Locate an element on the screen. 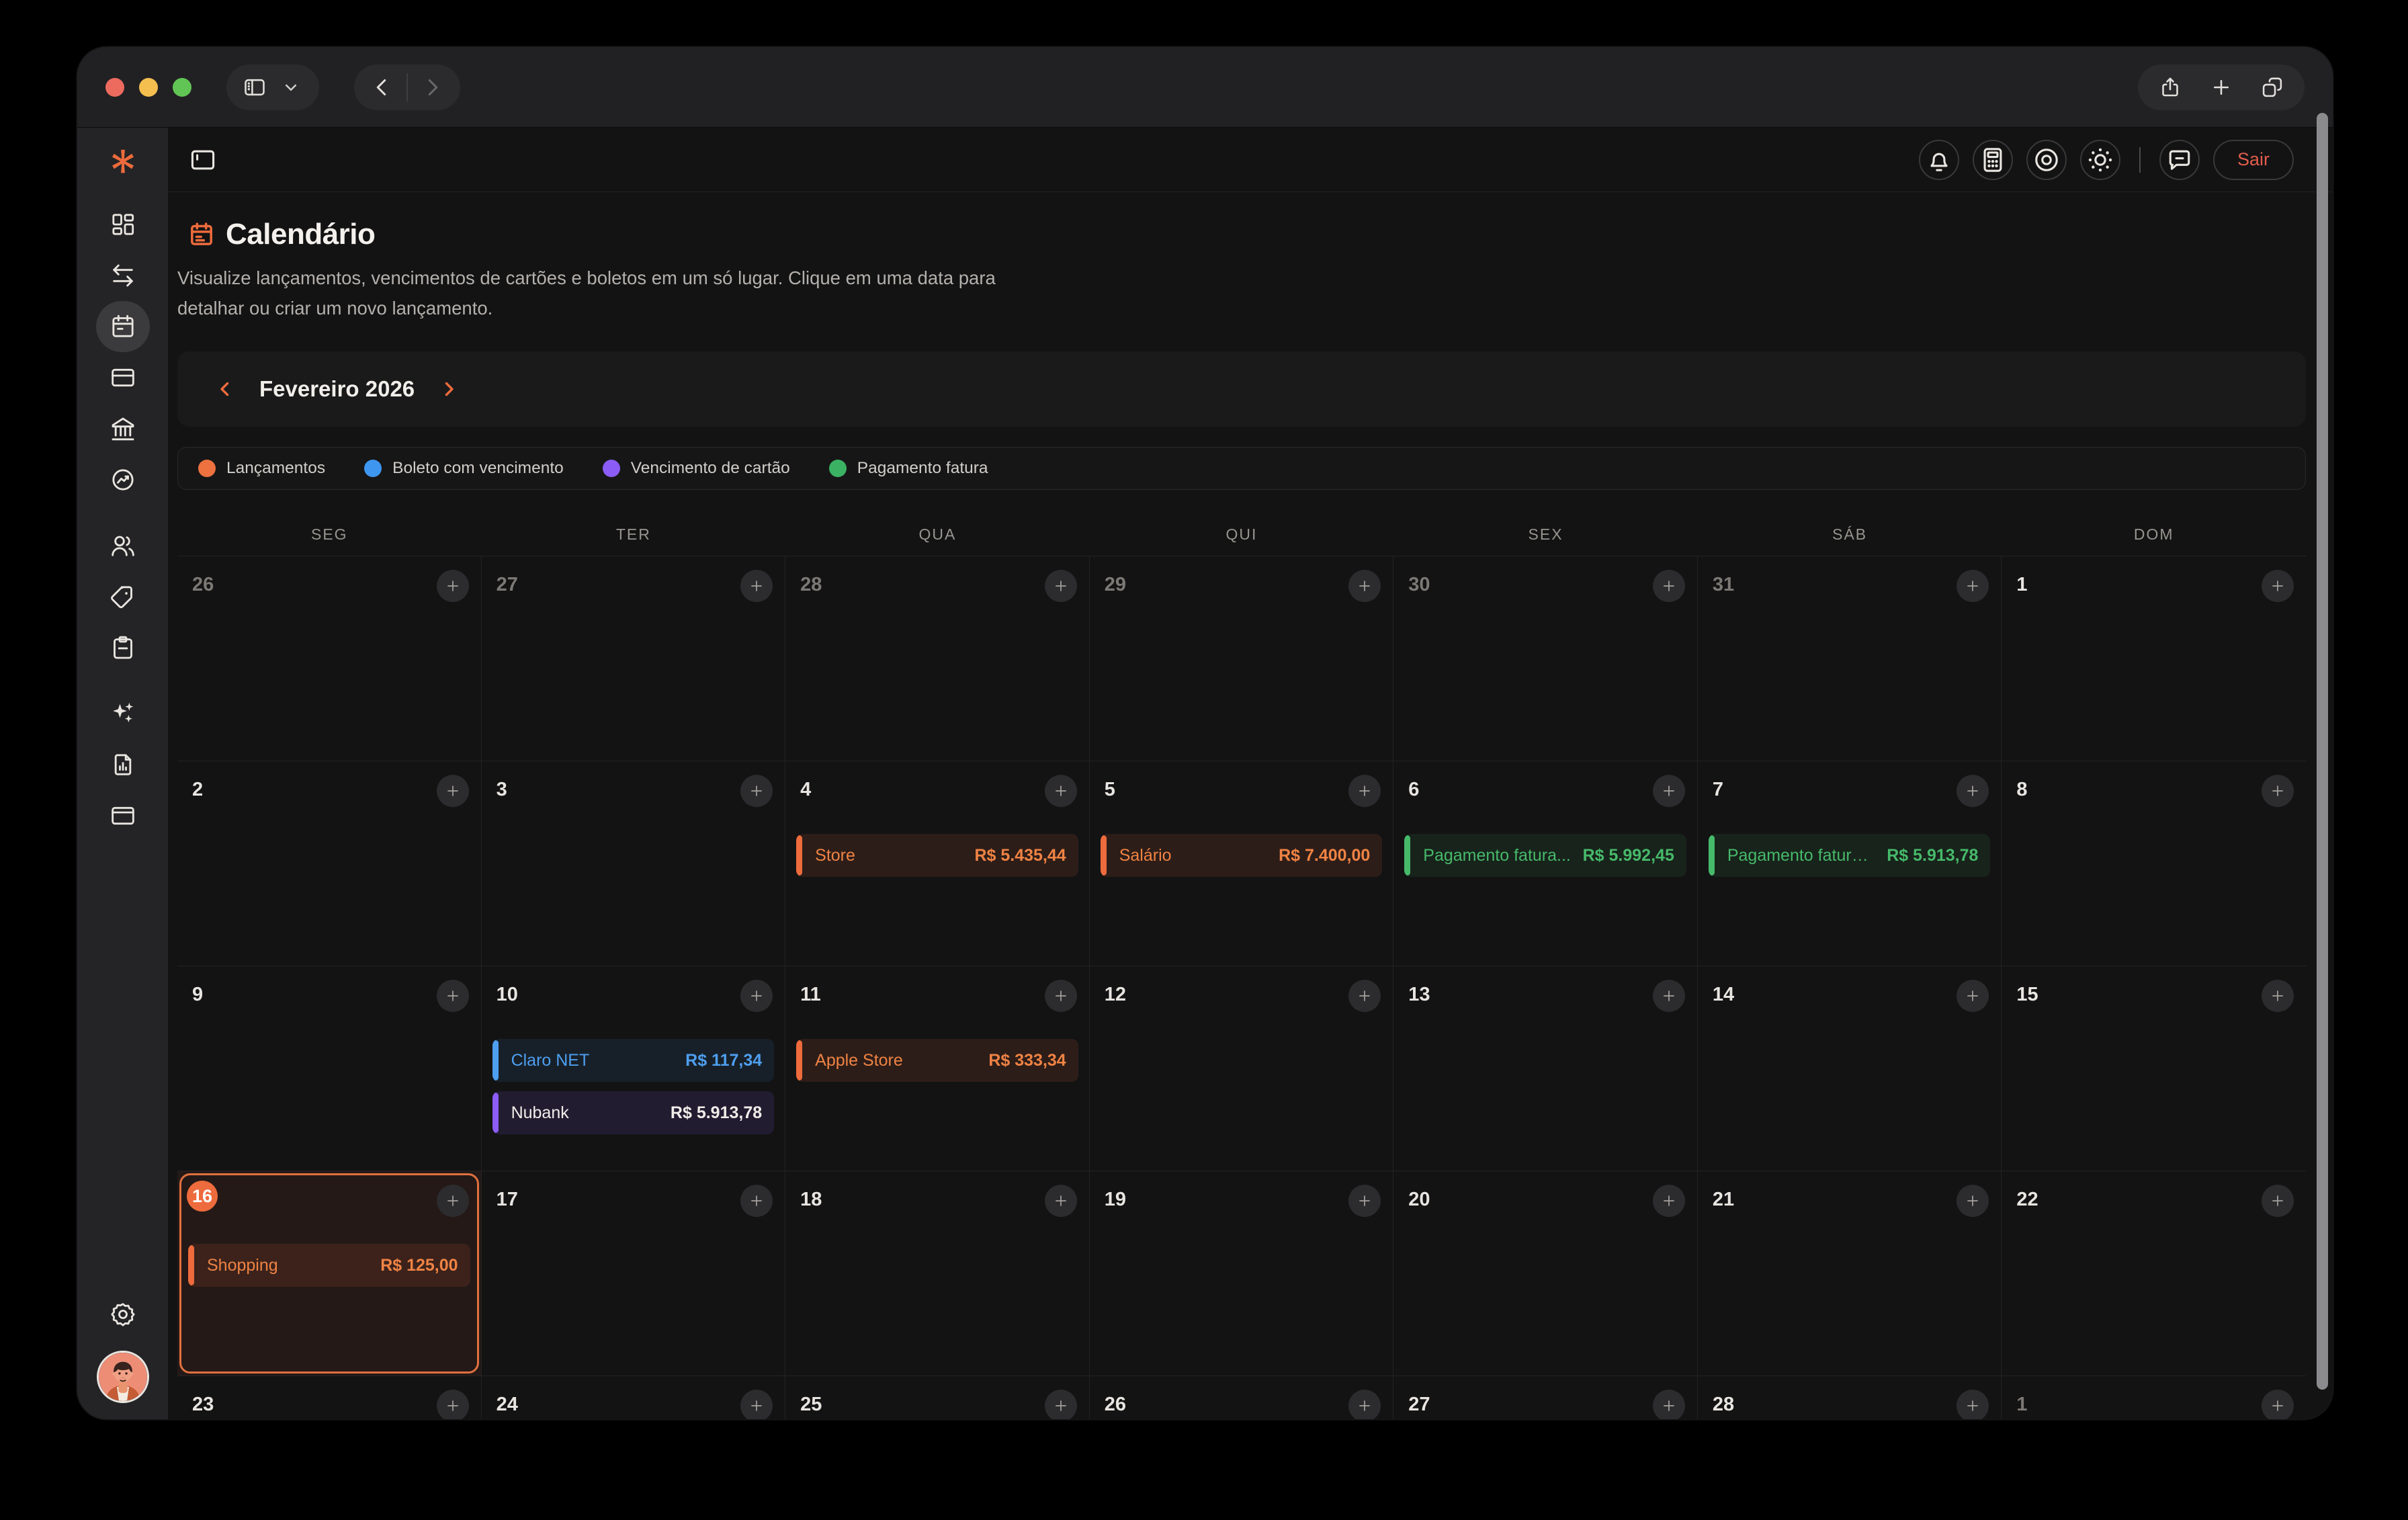  previous-month-button is located at coordinates (225, 389).